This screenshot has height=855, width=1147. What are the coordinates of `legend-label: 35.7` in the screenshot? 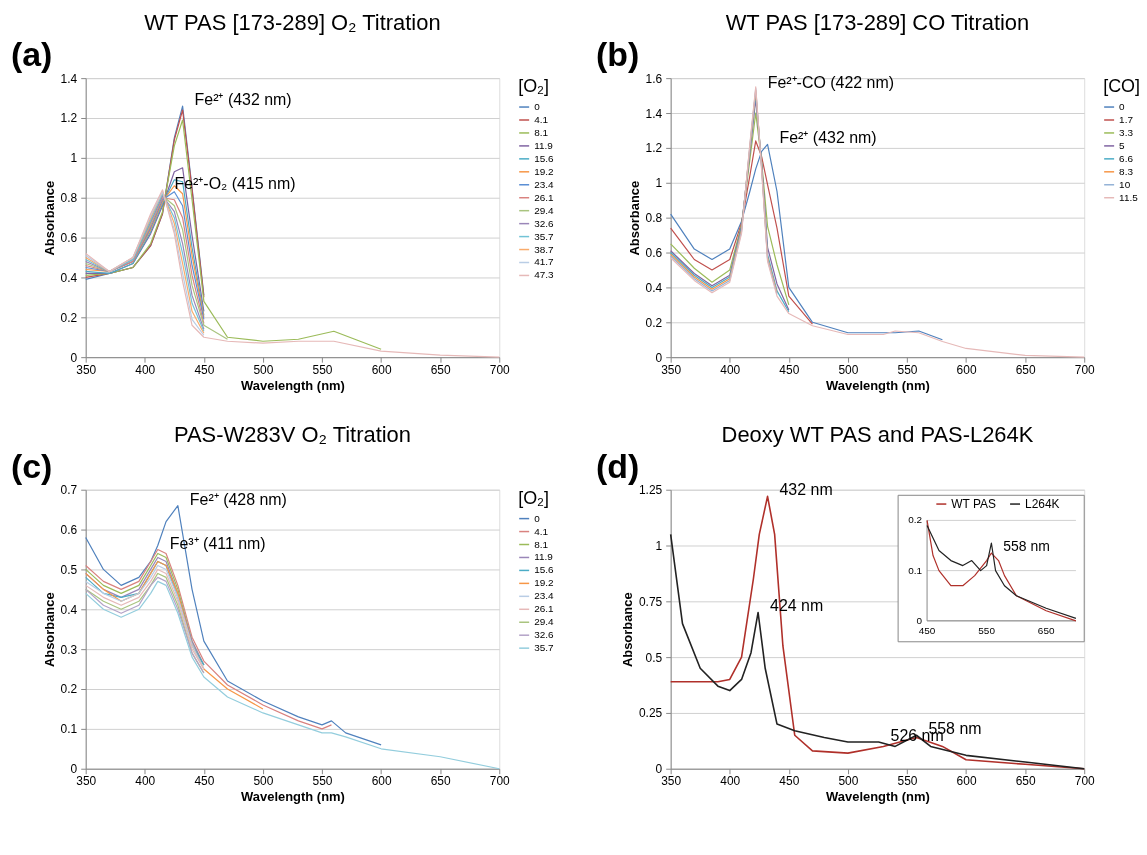 It's located at (544, 648).